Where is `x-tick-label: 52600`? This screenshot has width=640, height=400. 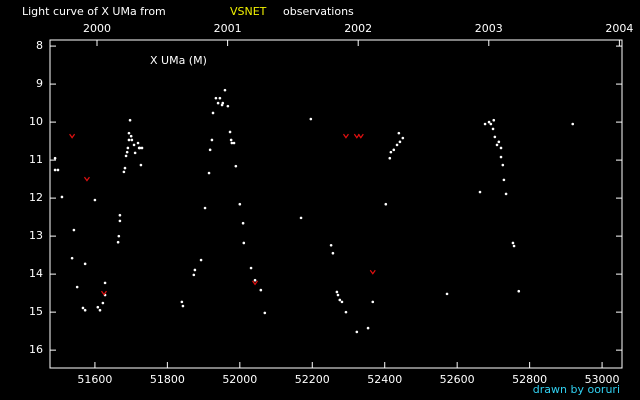 x-tick-label: 52600 is located at coordinates (457, 379).